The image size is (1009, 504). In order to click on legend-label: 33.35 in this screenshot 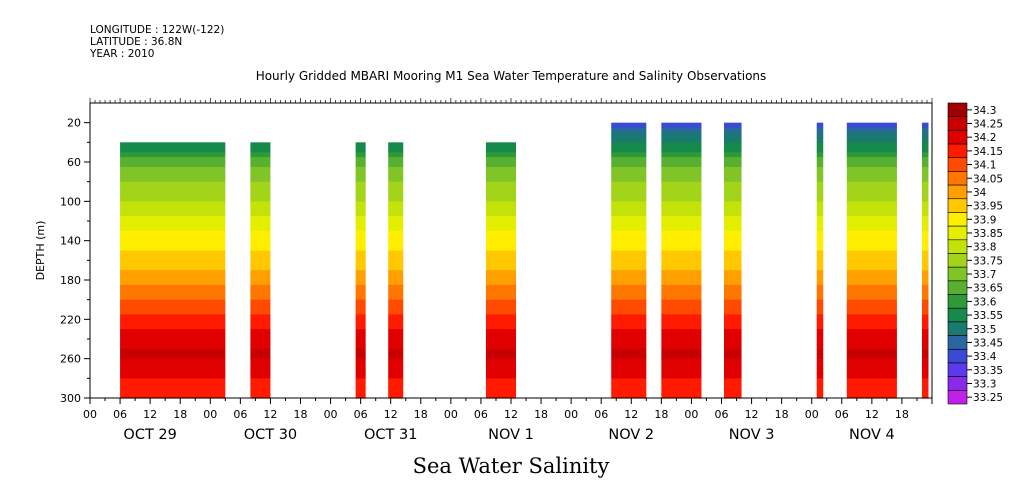, I will do `click(988, 371)`.